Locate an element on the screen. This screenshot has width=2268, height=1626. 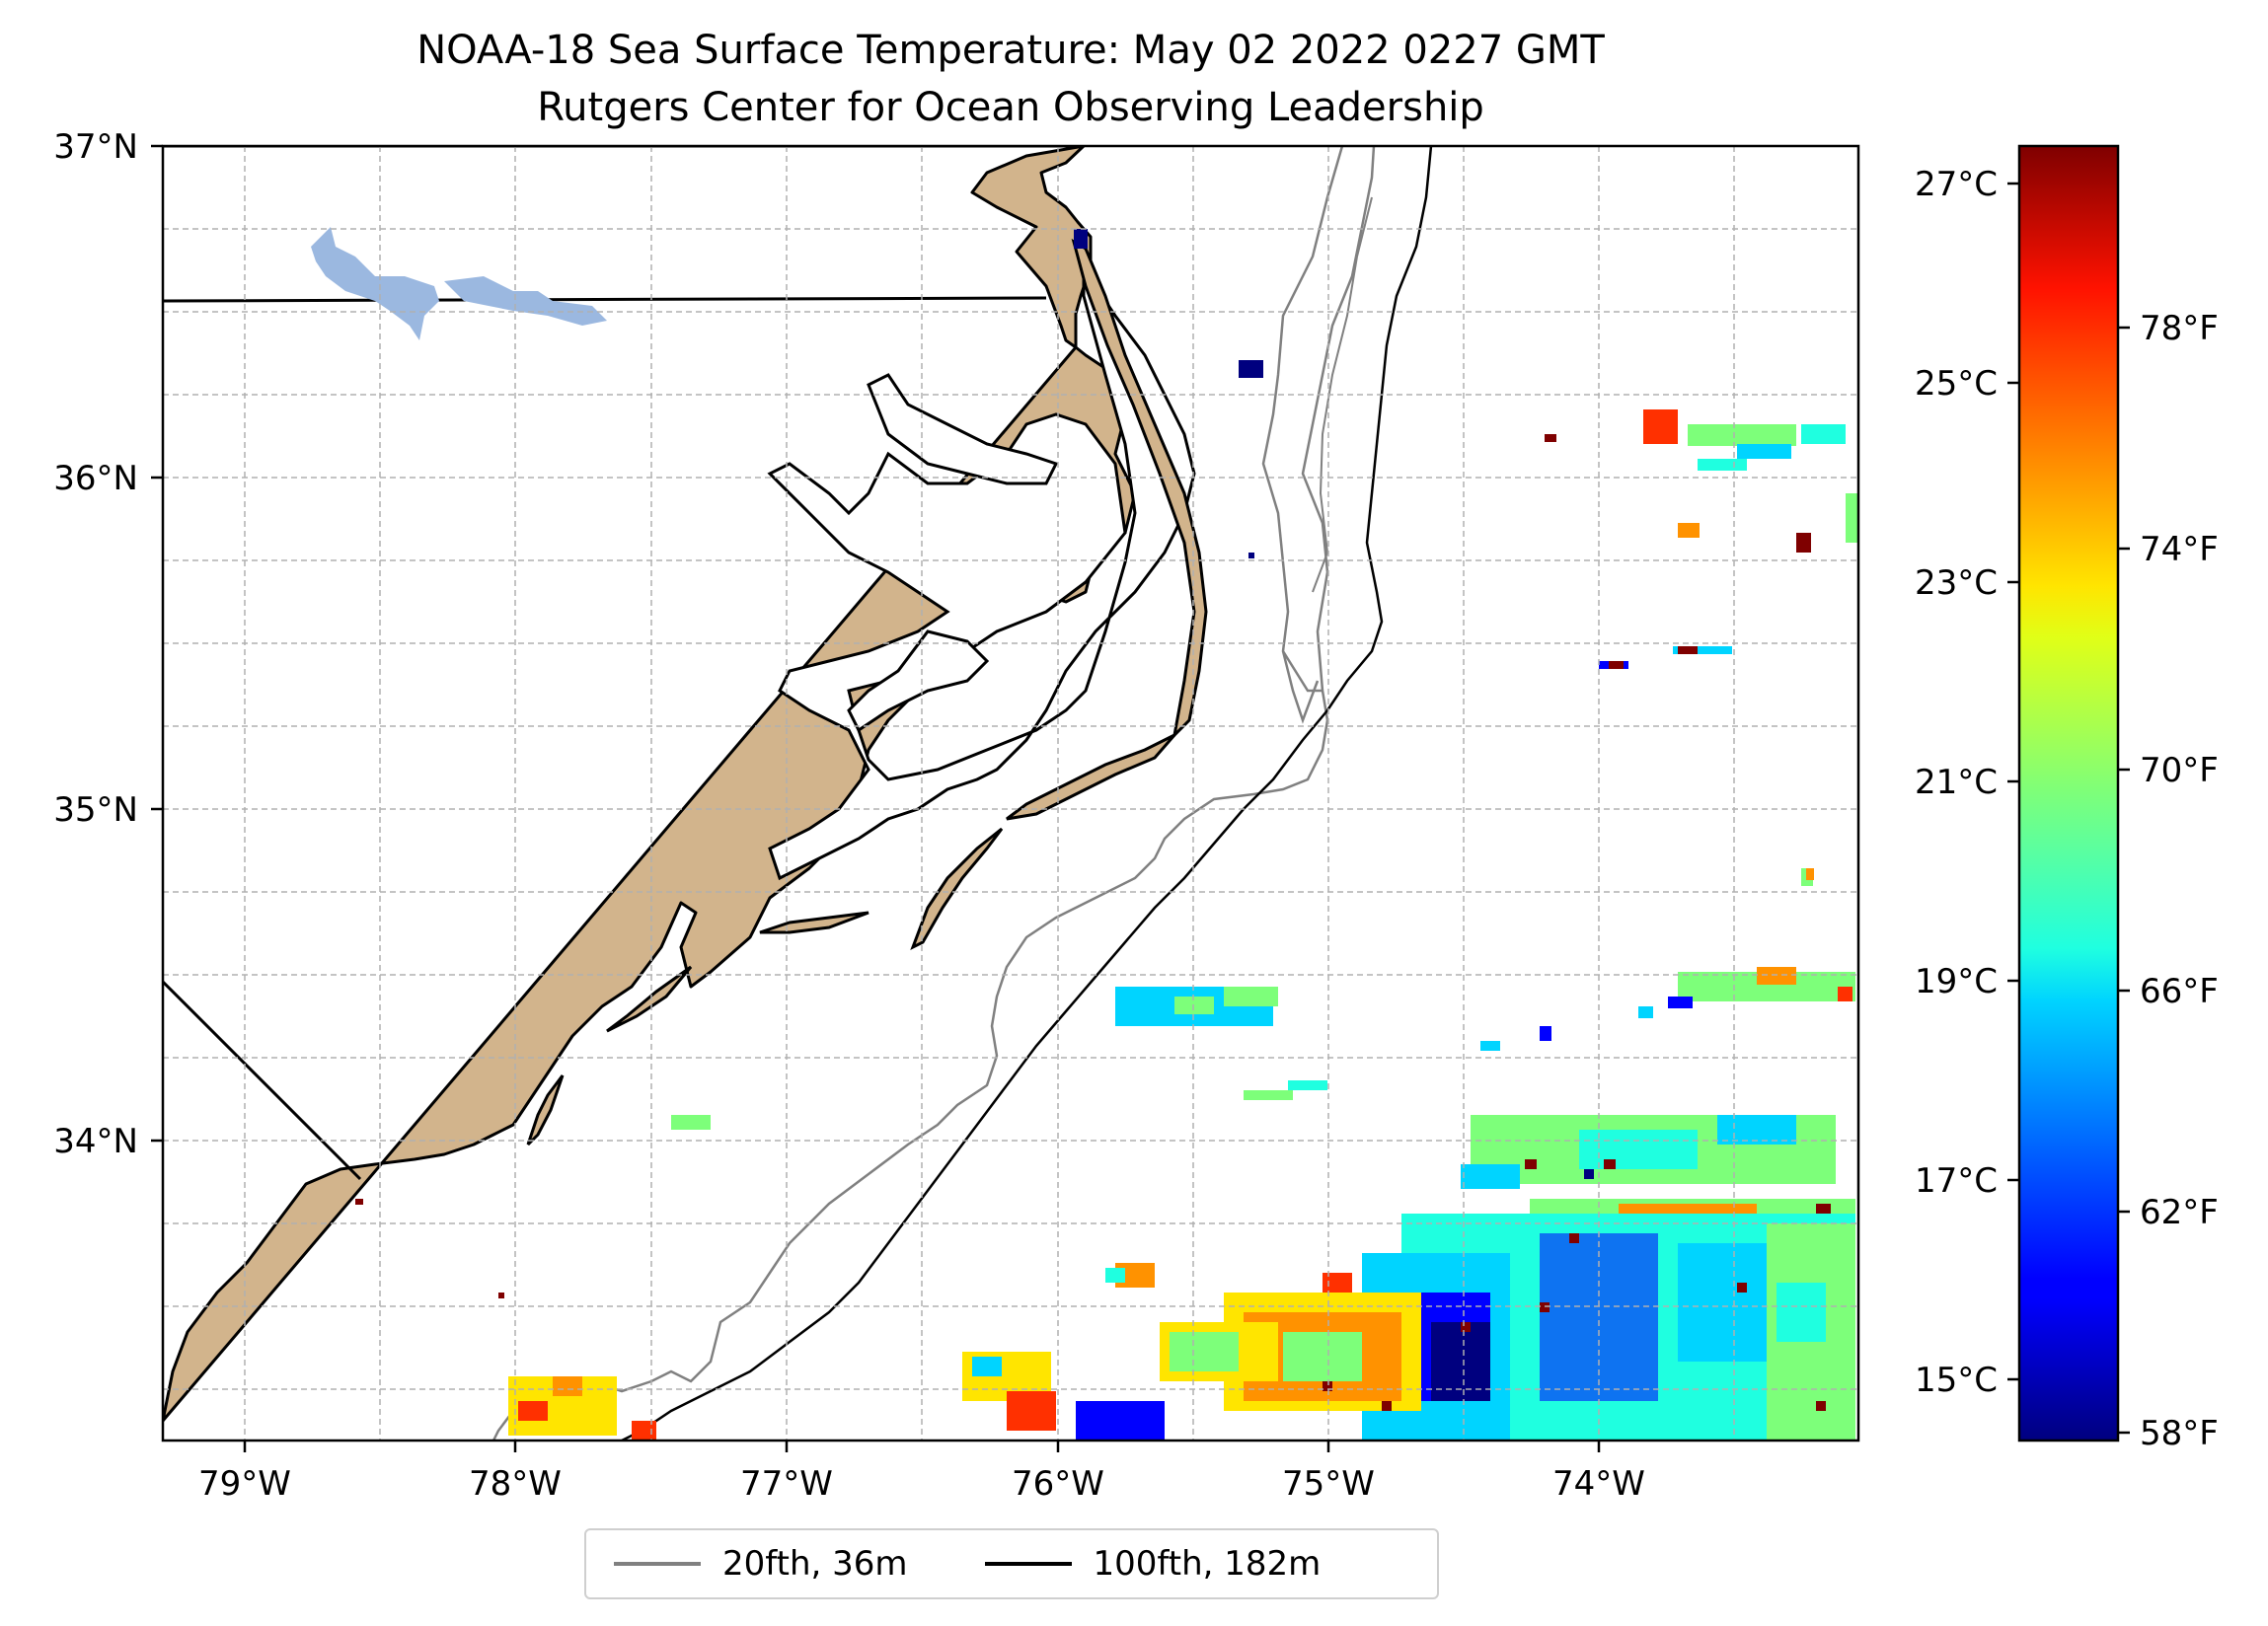
pamlico-sound is located at coordinates (982, 576).